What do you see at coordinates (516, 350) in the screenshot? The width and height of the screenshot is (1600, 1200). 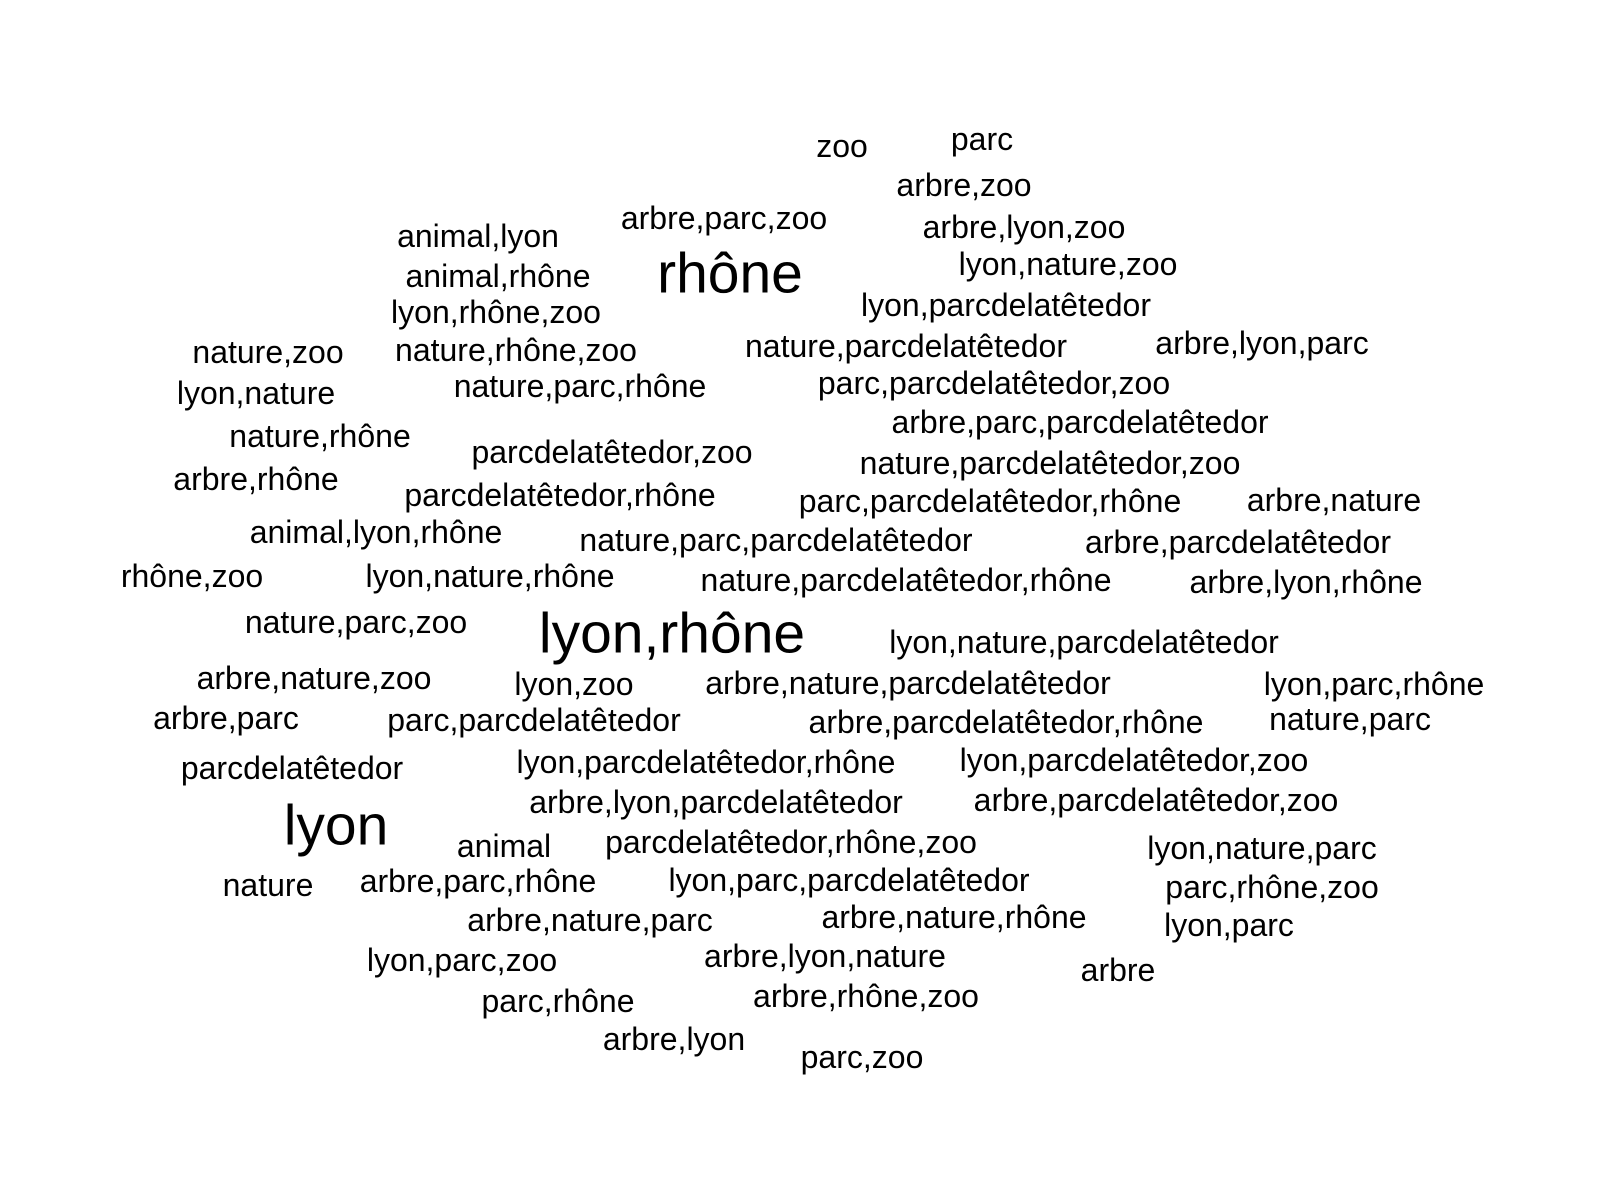 I see `cloud-word: nature,rhône,zoo` at bounding box center [516, 350].